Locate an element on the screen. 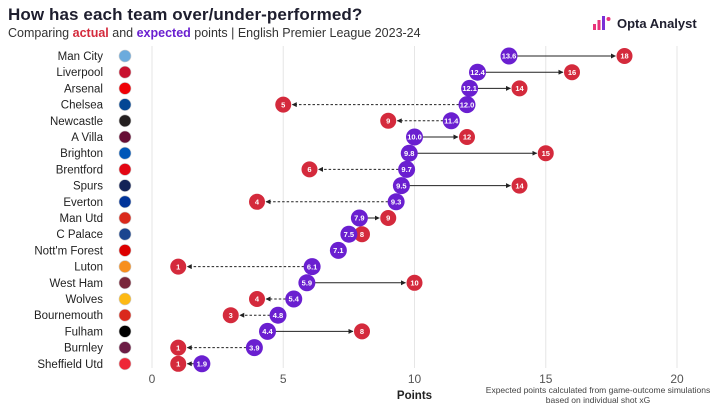  team-label: Bournemouth is located at coordinates (68, 316).